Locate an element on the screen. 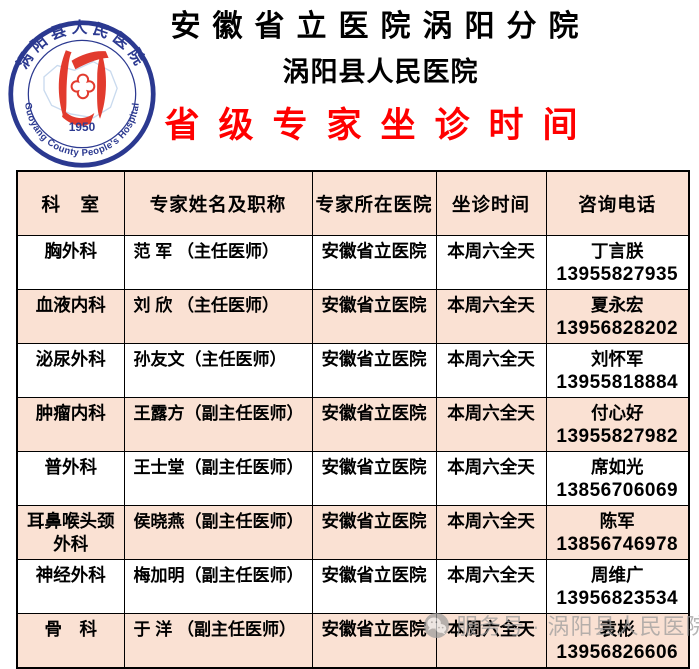 The width and height of the screenshot is (699, 669). dept-cell: 神经外科 is located at coordinates (70, 586).